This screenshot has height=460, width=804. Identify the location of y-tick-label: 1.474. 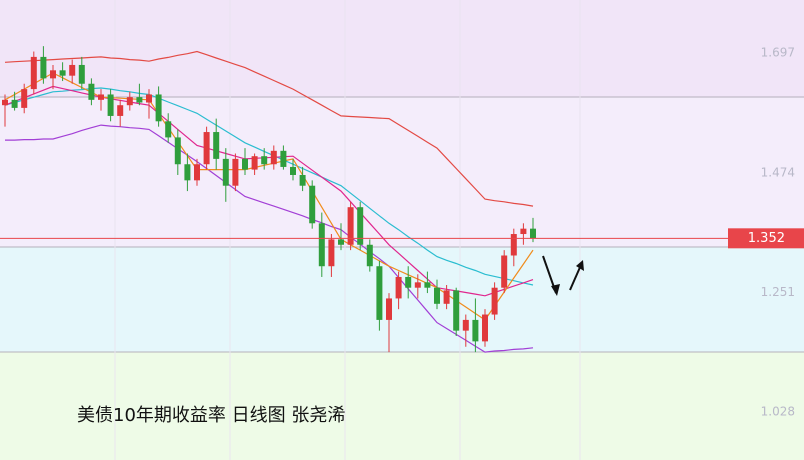
(778, 172).